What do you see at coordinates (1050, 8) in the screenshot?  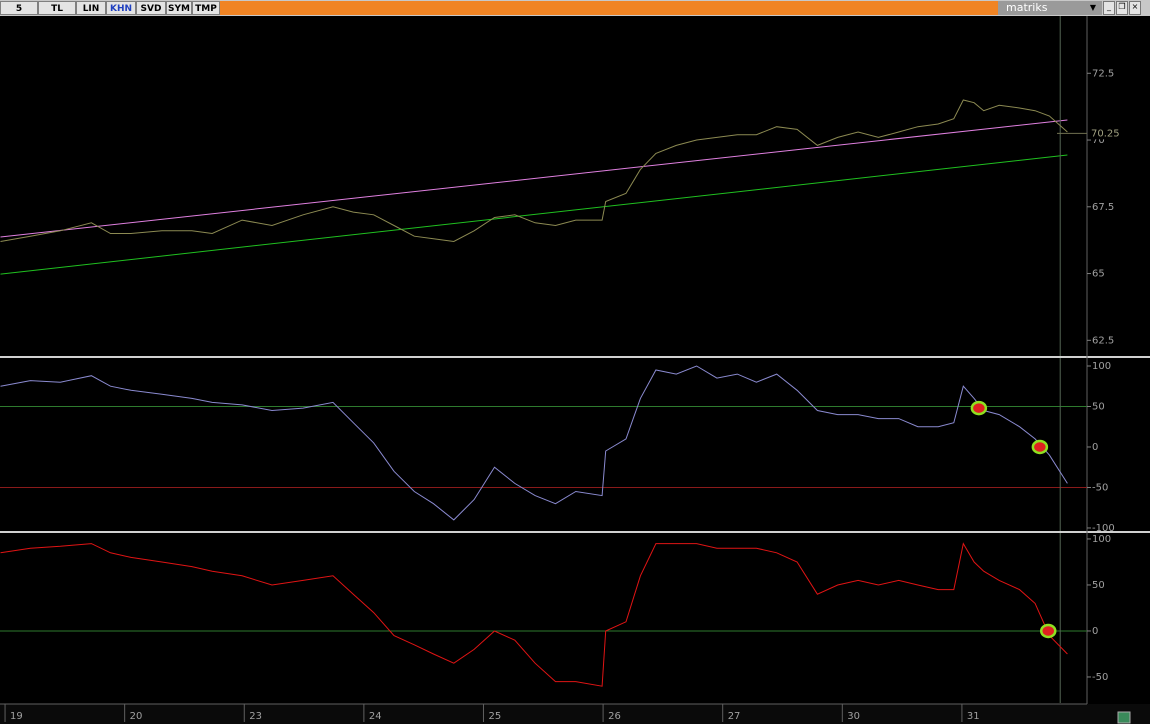 I see `logo-dropdown: matriks ▼` at bounding box center [1050, 8].